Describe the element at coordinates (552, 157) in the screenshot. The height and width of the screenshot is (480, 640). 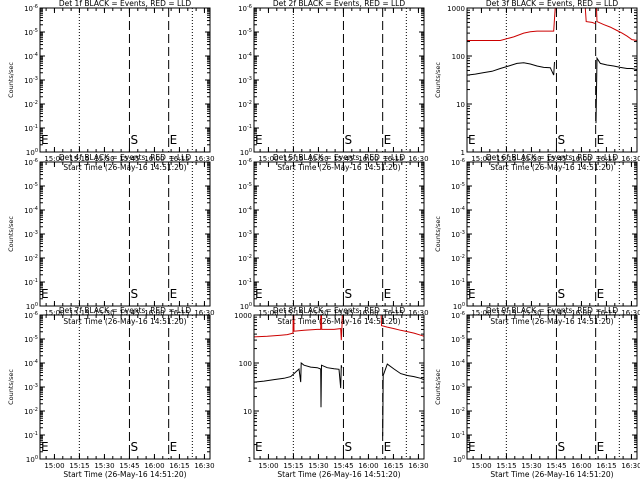
I see `panel-title: Det 6f BLACK = Events, RED = LLD` at that location.